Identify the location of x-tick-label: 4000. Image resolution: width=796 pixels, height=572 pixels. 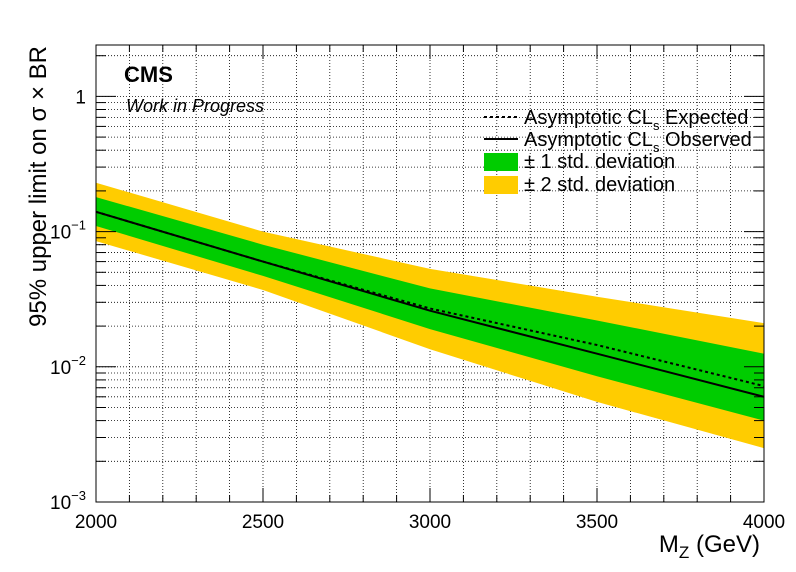
(764, 522).